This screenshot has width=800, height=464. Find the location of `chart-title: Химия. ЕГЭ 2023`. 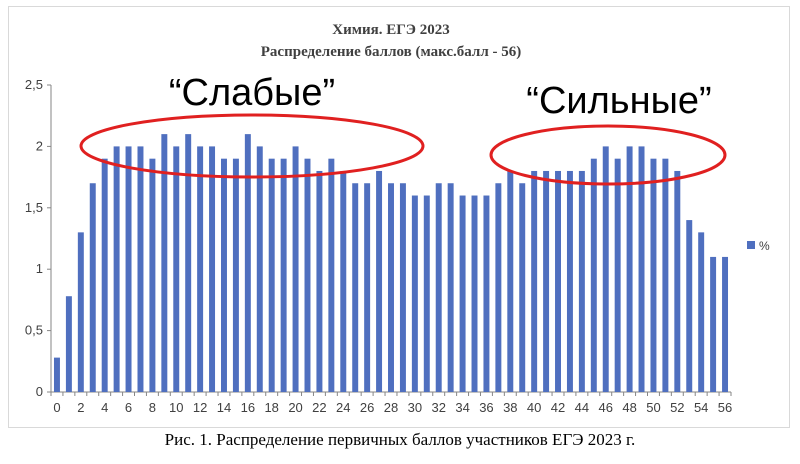

chart-title: Химия. ЕГЭ 2023 is located at coordinates (390, 30).